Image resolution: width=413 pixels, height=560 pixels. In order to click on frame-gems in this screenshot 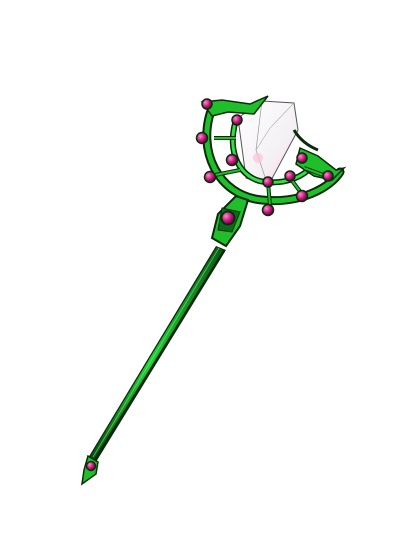, I will do `click(264, 157)`.